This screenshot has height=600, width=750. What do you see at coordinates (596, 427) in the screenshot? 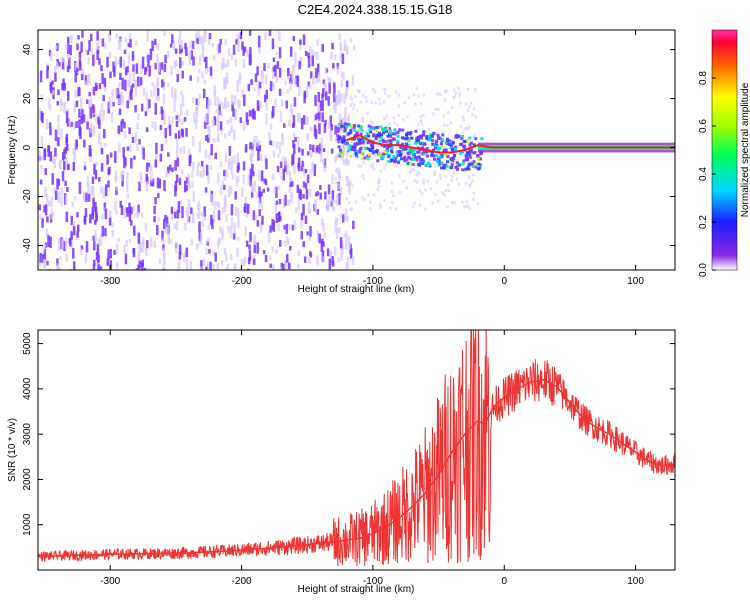
I see `snr-point` at bounding box center [596, 427].